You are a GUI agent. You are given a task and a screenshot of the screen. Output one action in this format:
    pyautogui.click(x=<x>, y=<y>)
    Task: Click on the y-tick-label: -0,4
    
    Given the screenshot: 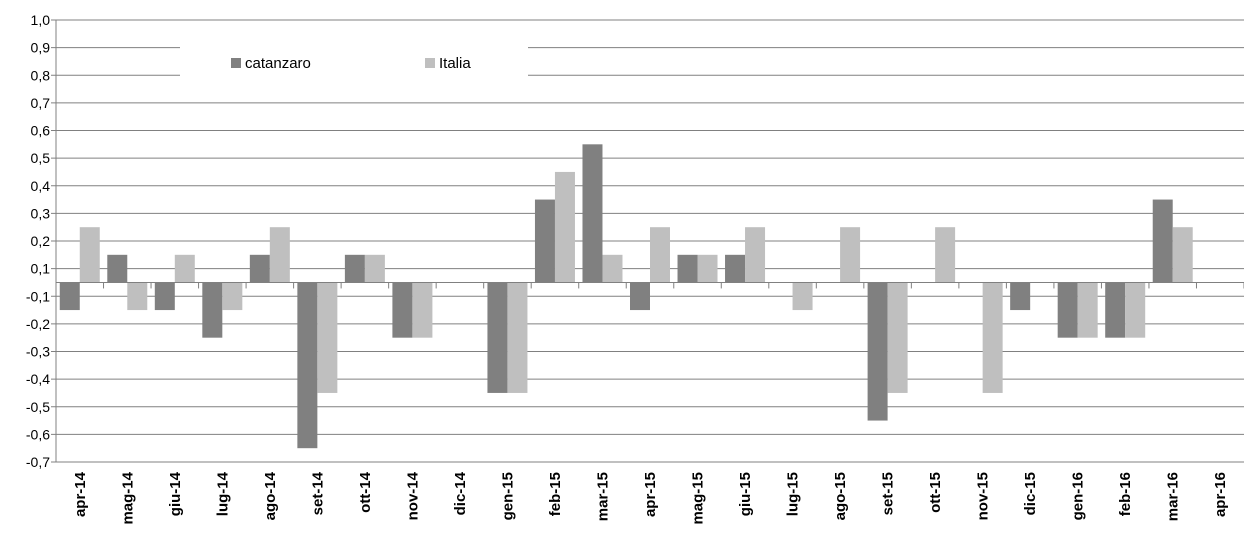 What is the action you would take?
    pyautogui.click(x=38, y=379)
    